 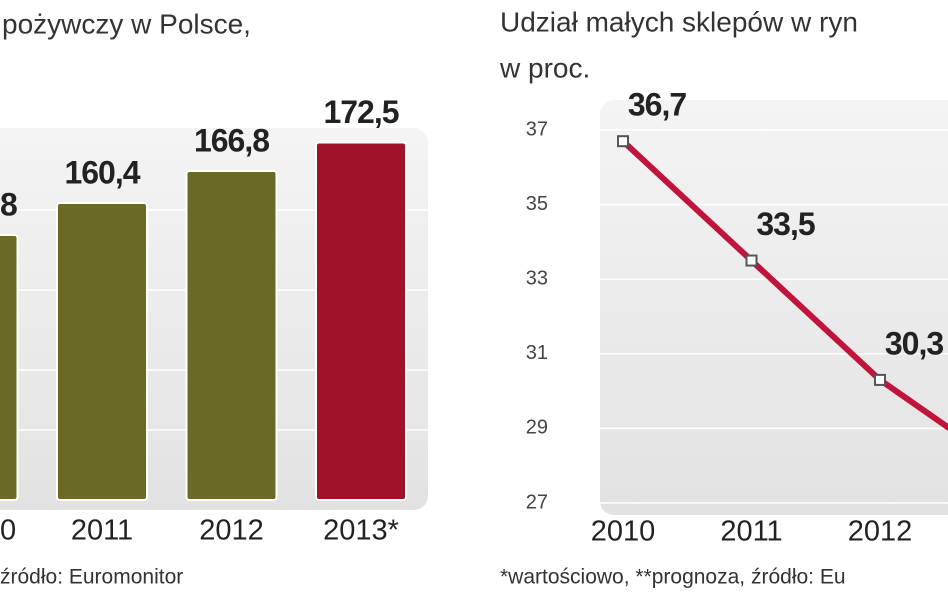 What do you see at coordinates (623, 532) in the screenshot?
I see `x-tick-label: 2010` at bounding box center [623, 532].